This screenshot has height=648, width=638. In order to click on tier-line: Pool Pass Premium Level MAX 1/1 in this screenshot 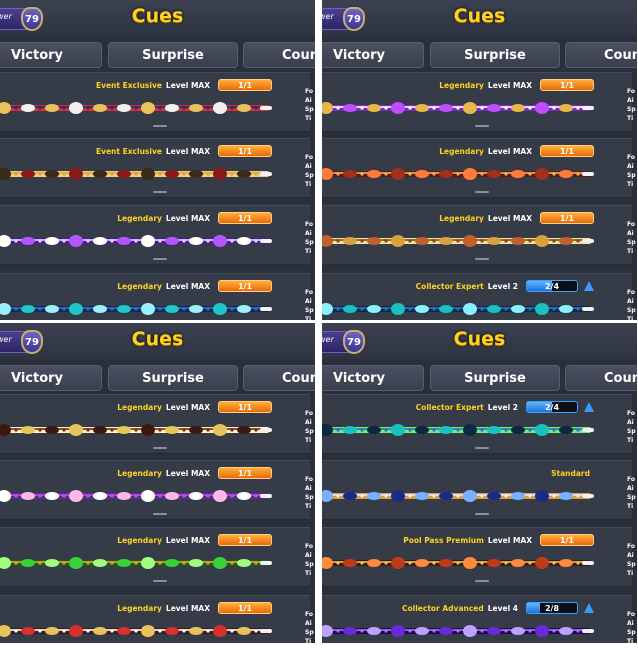, I will do `click(498, 540)`.